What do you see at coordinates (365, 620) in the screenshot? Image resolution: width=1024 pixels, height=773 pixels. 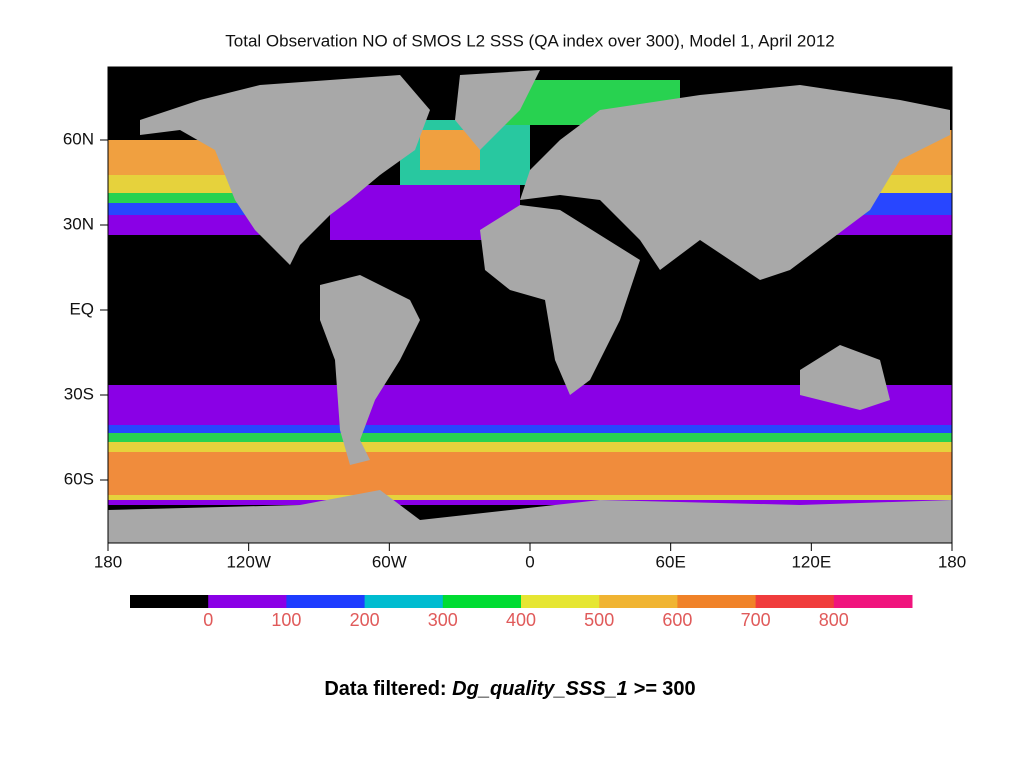 I see `colorbar-label: 200` at bounding box center [365, 620].